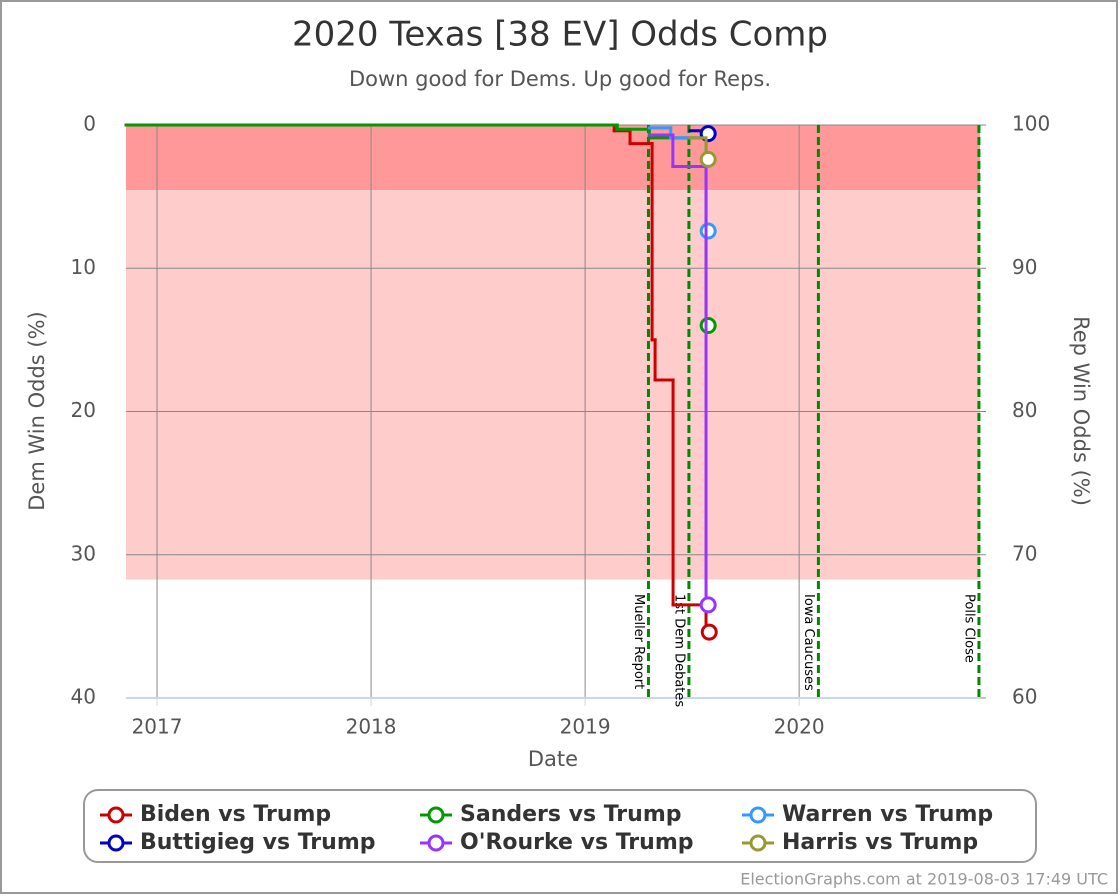  What do you see at coordinates (1024, 553) in the screenshot?
I see `y2-tick-label: 70` at bounding box center [1024, 553].